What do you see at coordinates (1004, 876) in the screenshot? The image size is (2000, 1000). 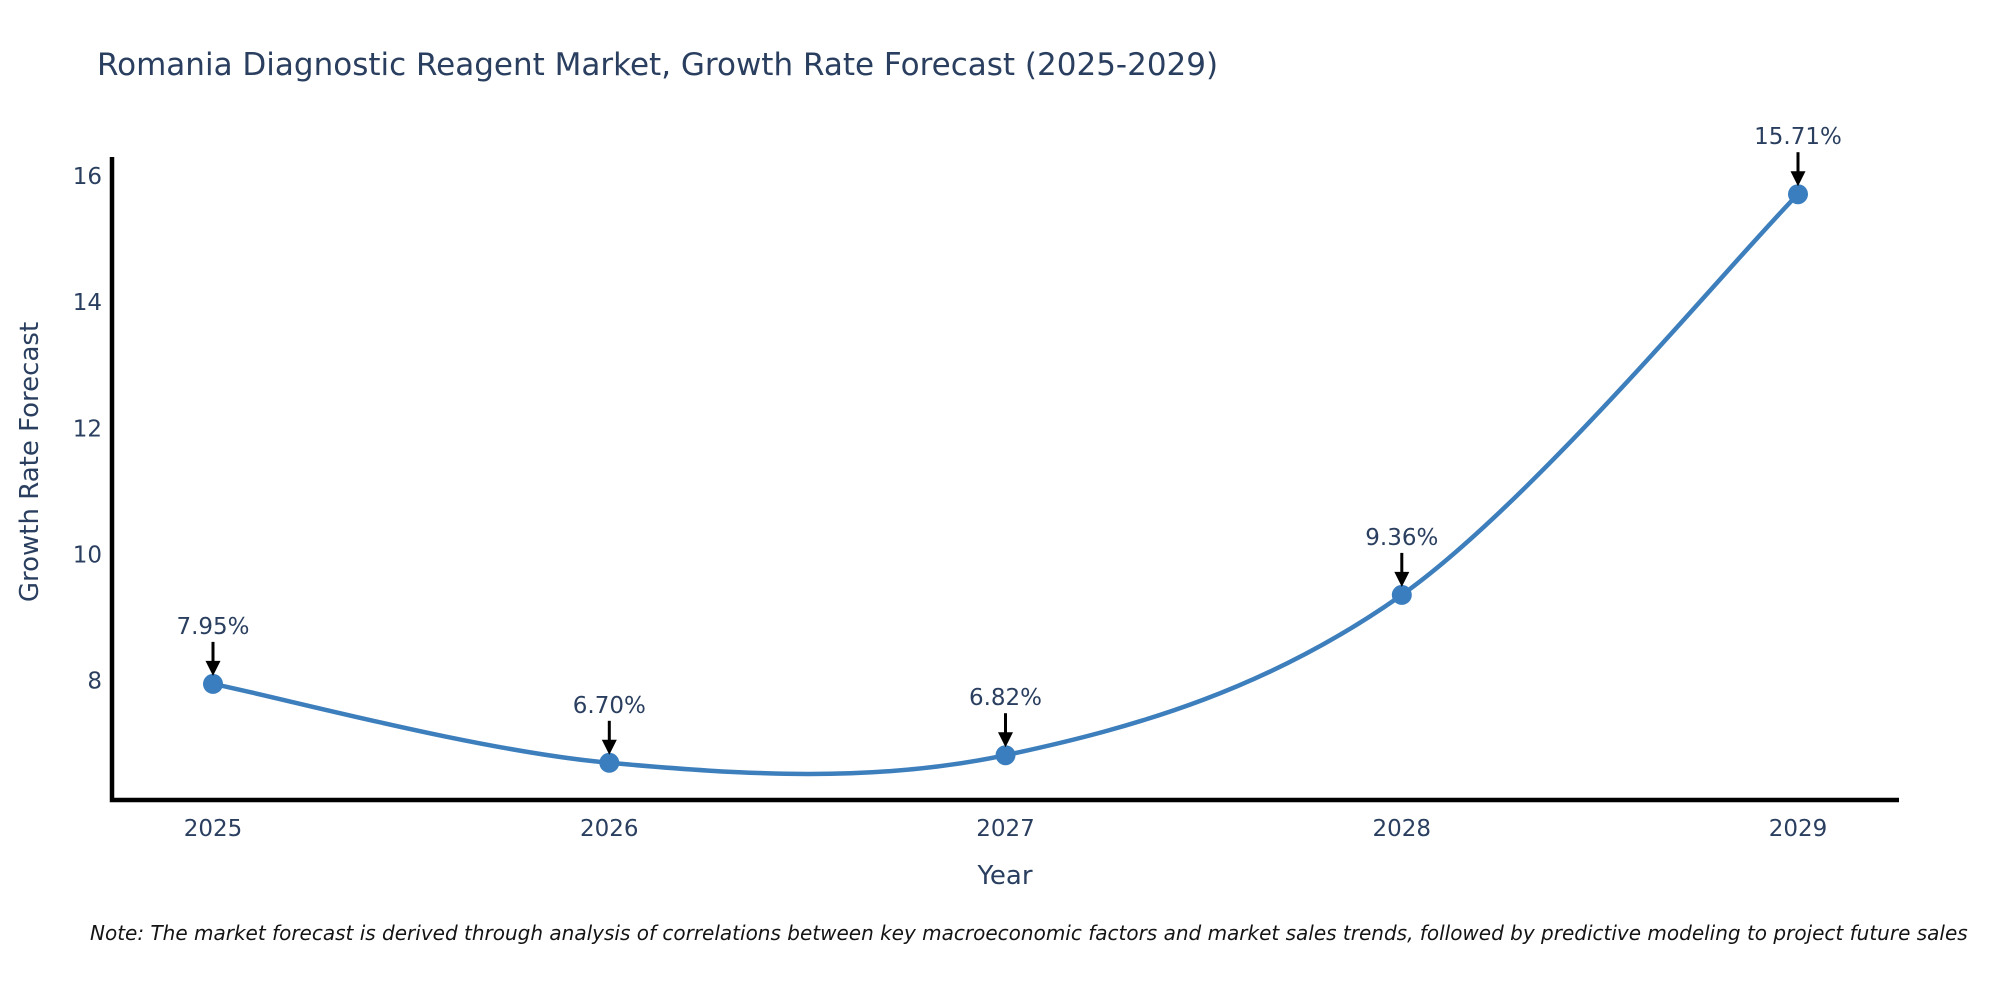 I see `x-axis-title: Year` at bounding box center [1004, 876].